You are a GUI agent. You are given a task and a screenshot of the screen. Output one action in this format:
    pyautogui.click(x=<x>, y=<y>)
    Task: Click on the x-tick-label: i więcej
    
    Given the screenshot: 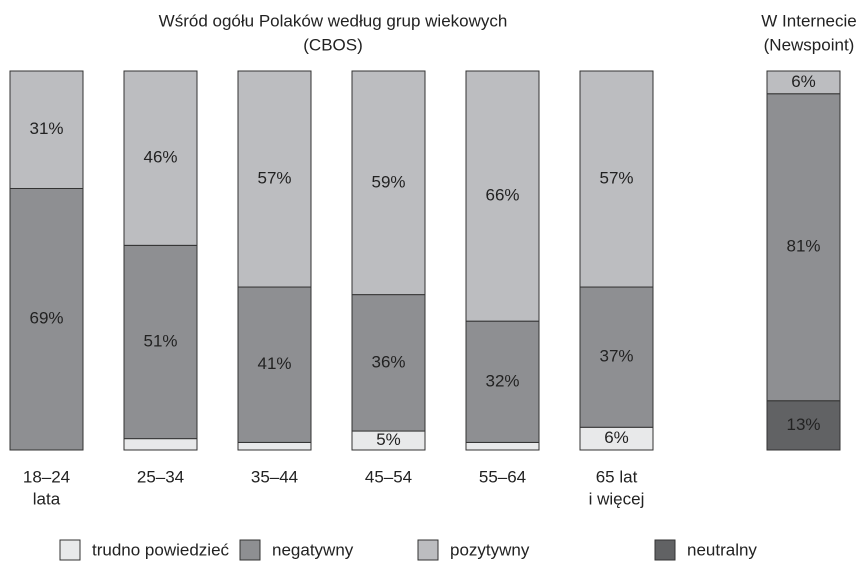 What is the action you would take?
    pyautogui.click(x=617, y=498)
    